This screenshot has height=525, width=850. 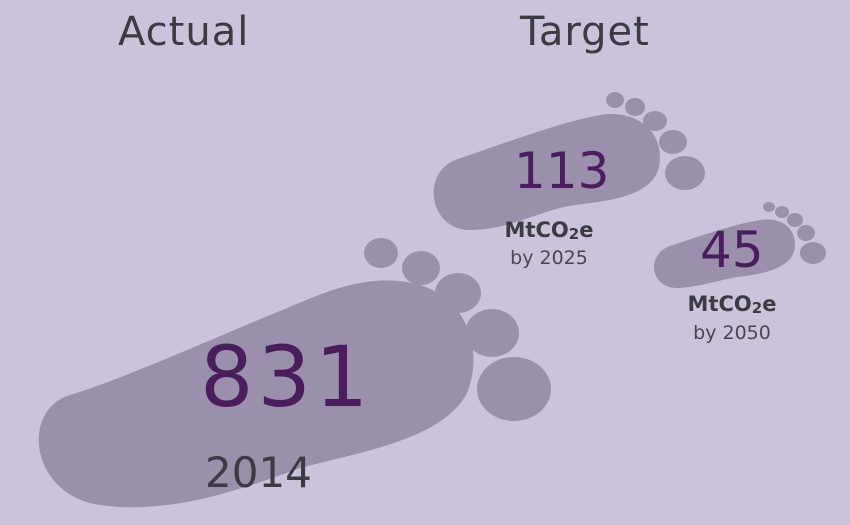 What do you see at coordinates (757, 308) in the screenshot?
I see `unit-sub-2050: 2` at bounding box center [757, 308].